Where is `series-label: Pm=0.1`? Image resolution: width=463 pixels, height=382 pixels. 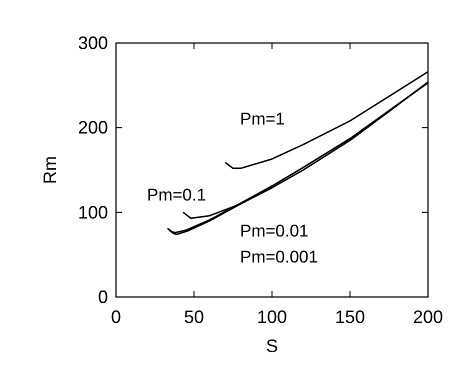 series-label: Pm=0.1 is located at coordinates (176, 194).